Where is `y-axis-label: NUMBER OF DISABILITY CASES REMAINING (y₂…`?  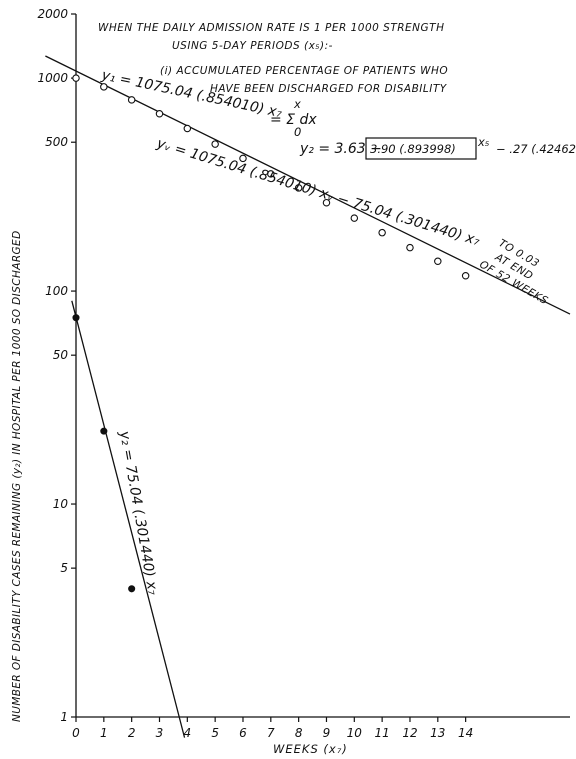
y-axis-label: NUMBER OF DISABILITY CASES REMAINING (y₂… is located at coordinates (17, 476).